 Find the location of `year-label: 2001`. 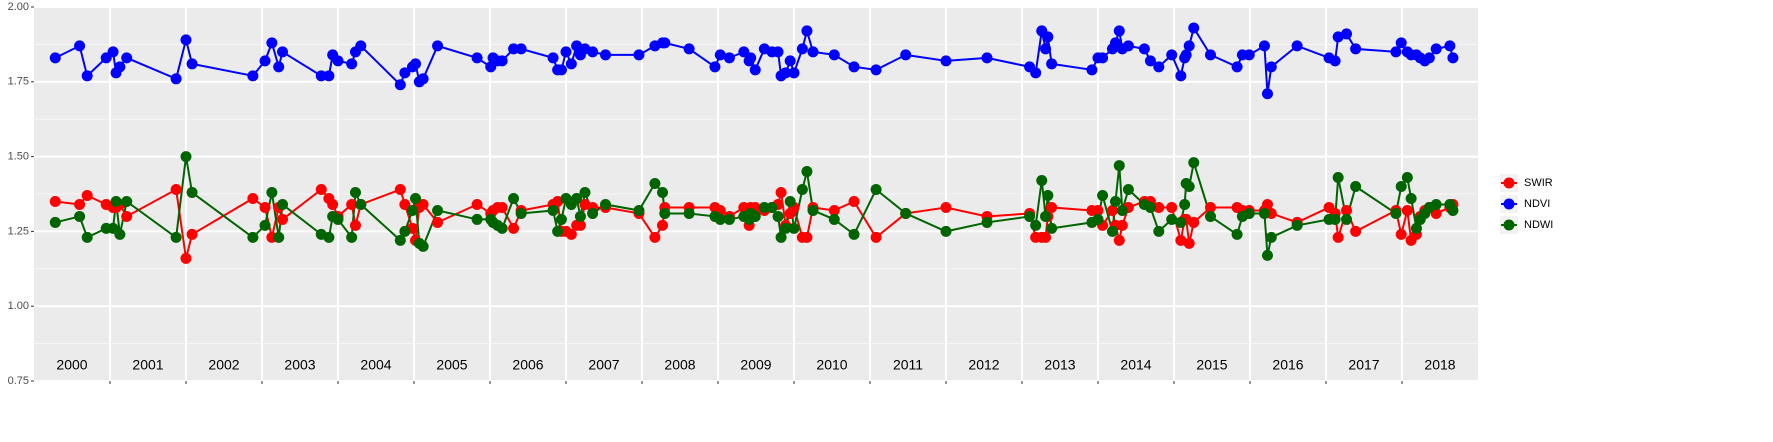

year-label: 2001 is located at coordinates (147, 365).